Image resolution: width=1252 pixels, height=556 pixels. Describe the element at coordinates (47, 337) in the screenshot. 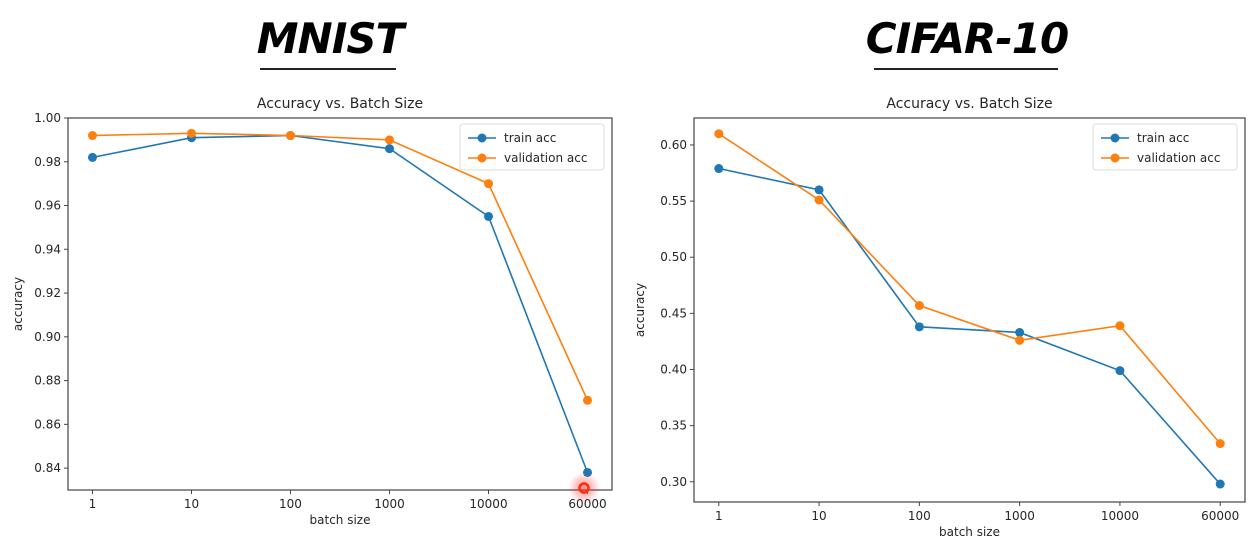

I see `y-tick-label: 0.90` at that location.